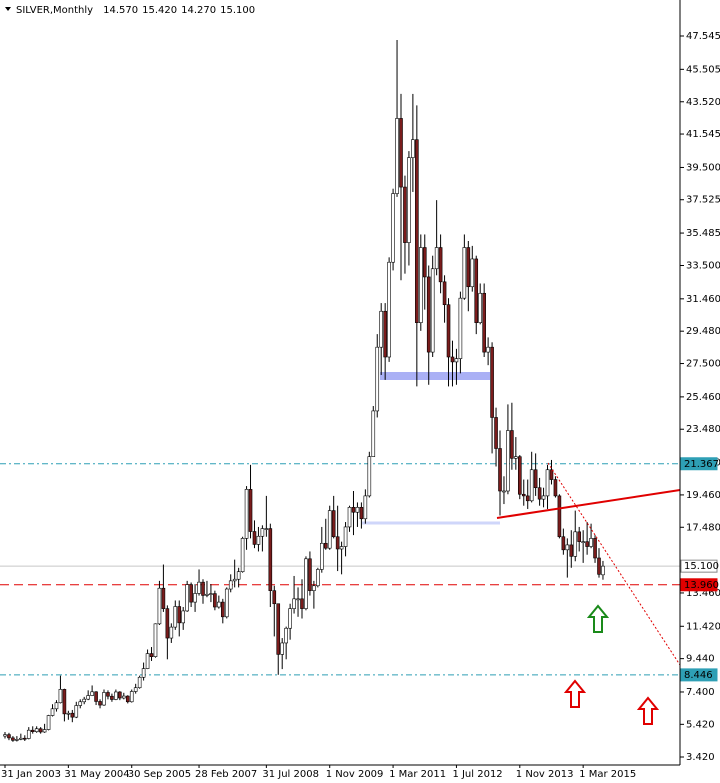 The height and width of the screenshot is (783, 720). Describe the element at coordinates (703, 495) in the screenshot. I see `y-tick-label: 19.460` at that location.